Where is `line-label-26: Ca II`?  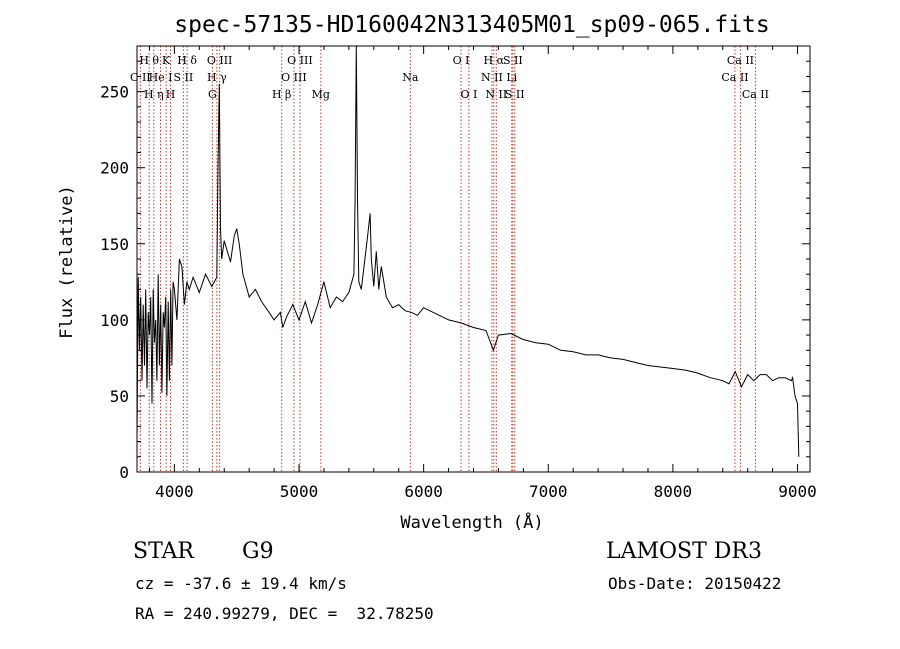
line-label-26: Ca II is located at coordinates (755, 94).